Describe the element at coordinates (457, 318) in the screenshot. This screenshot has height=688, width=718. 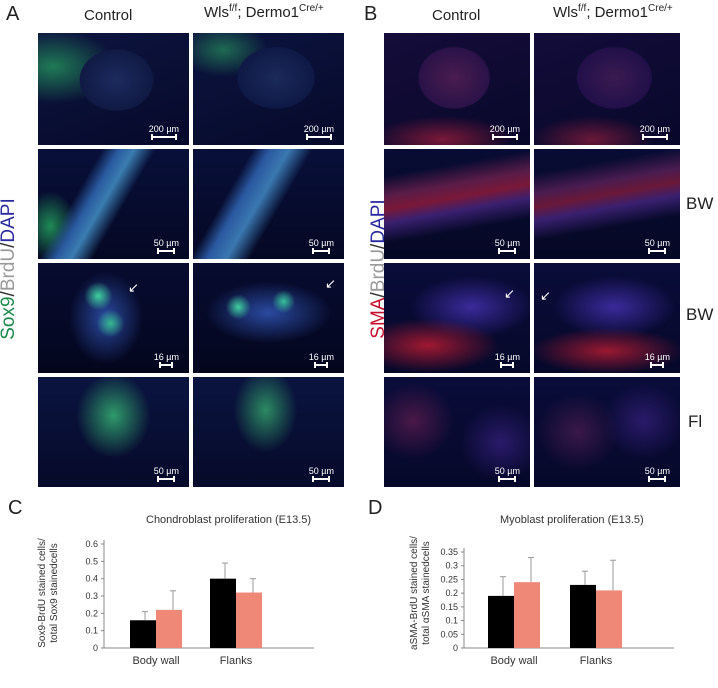
I see `micrograph-b-control-highmag: ↙ 16 µm` at that location.